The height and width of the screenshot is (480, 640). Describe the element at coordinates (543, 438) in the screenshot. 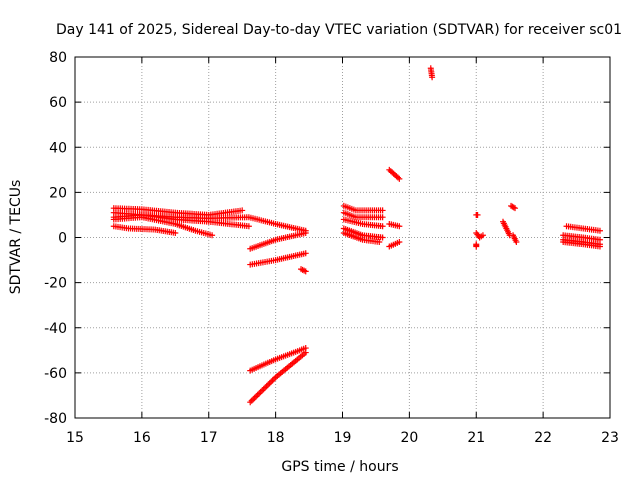

I see `x-tick-label: 22` at that location.